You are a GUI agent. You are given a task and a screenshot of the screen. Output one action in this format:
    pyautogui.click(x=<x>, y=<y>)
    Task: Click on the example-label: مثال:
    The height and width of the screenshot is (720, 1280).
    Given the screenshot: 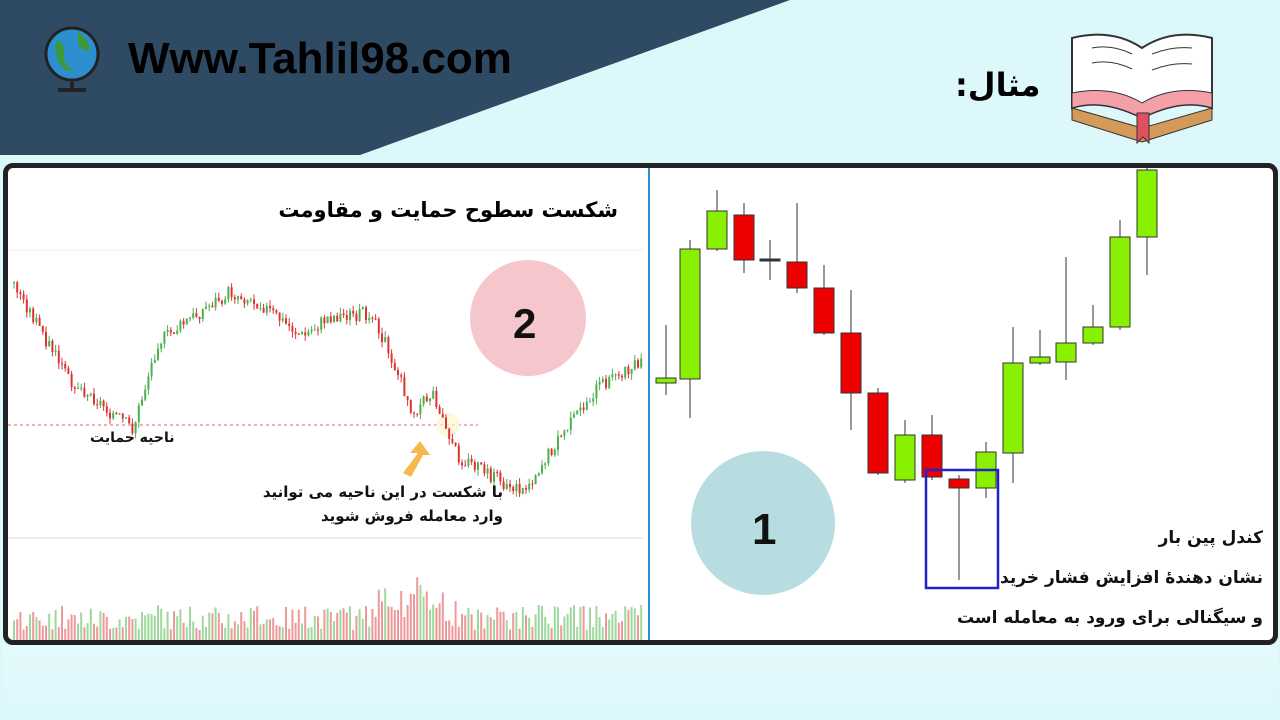 What is the action you would take?
    pyautogui.click(x=998, y=85)
    